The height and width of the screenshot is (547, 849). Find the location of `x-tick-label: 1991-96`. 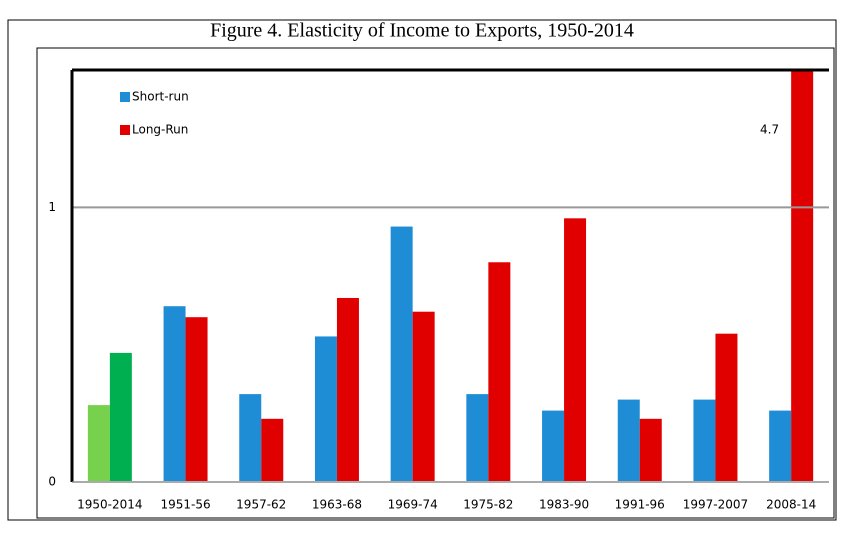

x-tick-label: 1991-96 is located at coordinates (640, 505).